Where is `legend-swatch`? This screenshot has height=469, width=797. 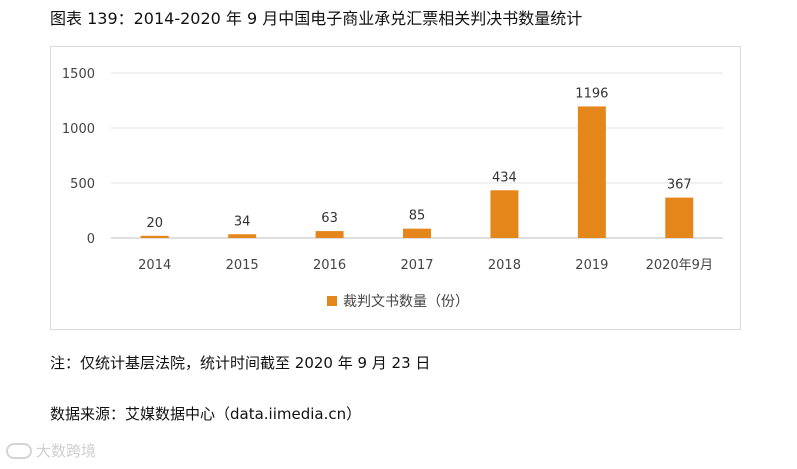 legend-swatch is located at coordinates (332, 301).